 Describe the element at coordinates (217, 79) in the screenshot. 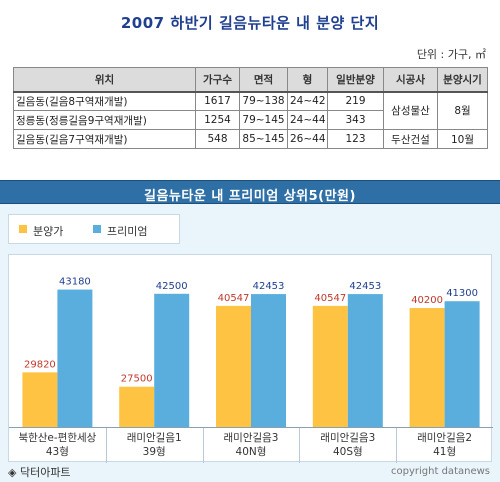

I see `col-header-households: 가구수` at that location.